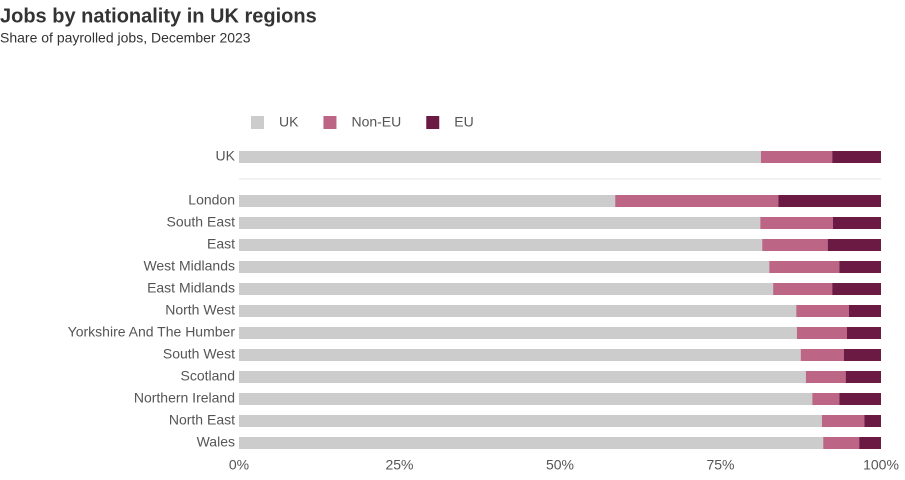 The image size is (905, 480). Describe the element at coordinates (211, 200) in the screenshot. I see `y-tick-label: London` at that location.